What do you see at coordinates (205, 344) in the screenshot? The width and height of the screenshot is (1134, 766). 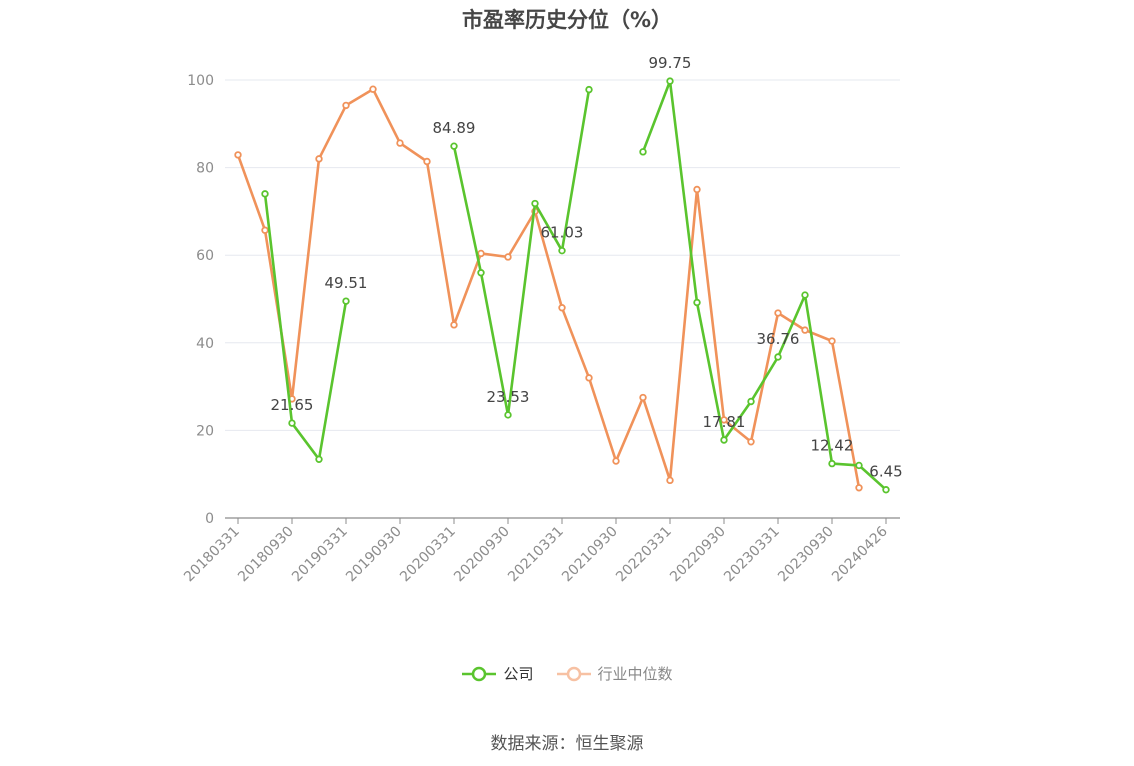 I see `y-tick-label: 40` at bounding box center [205, 344].